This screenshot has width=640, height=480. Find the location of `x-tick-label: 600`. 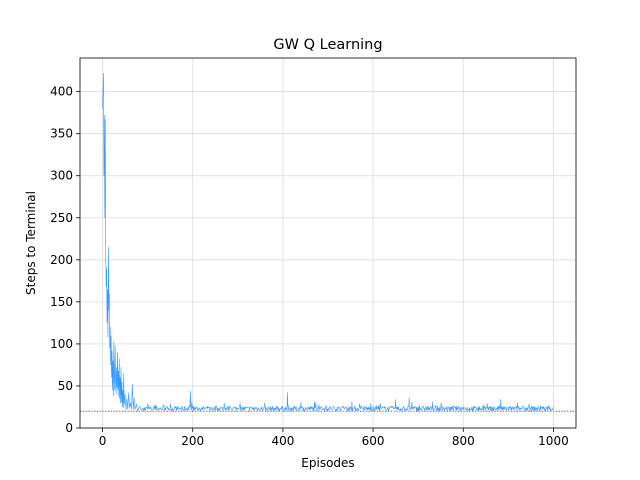

x-tick-label: 600 is located at coordinates (373, 441).